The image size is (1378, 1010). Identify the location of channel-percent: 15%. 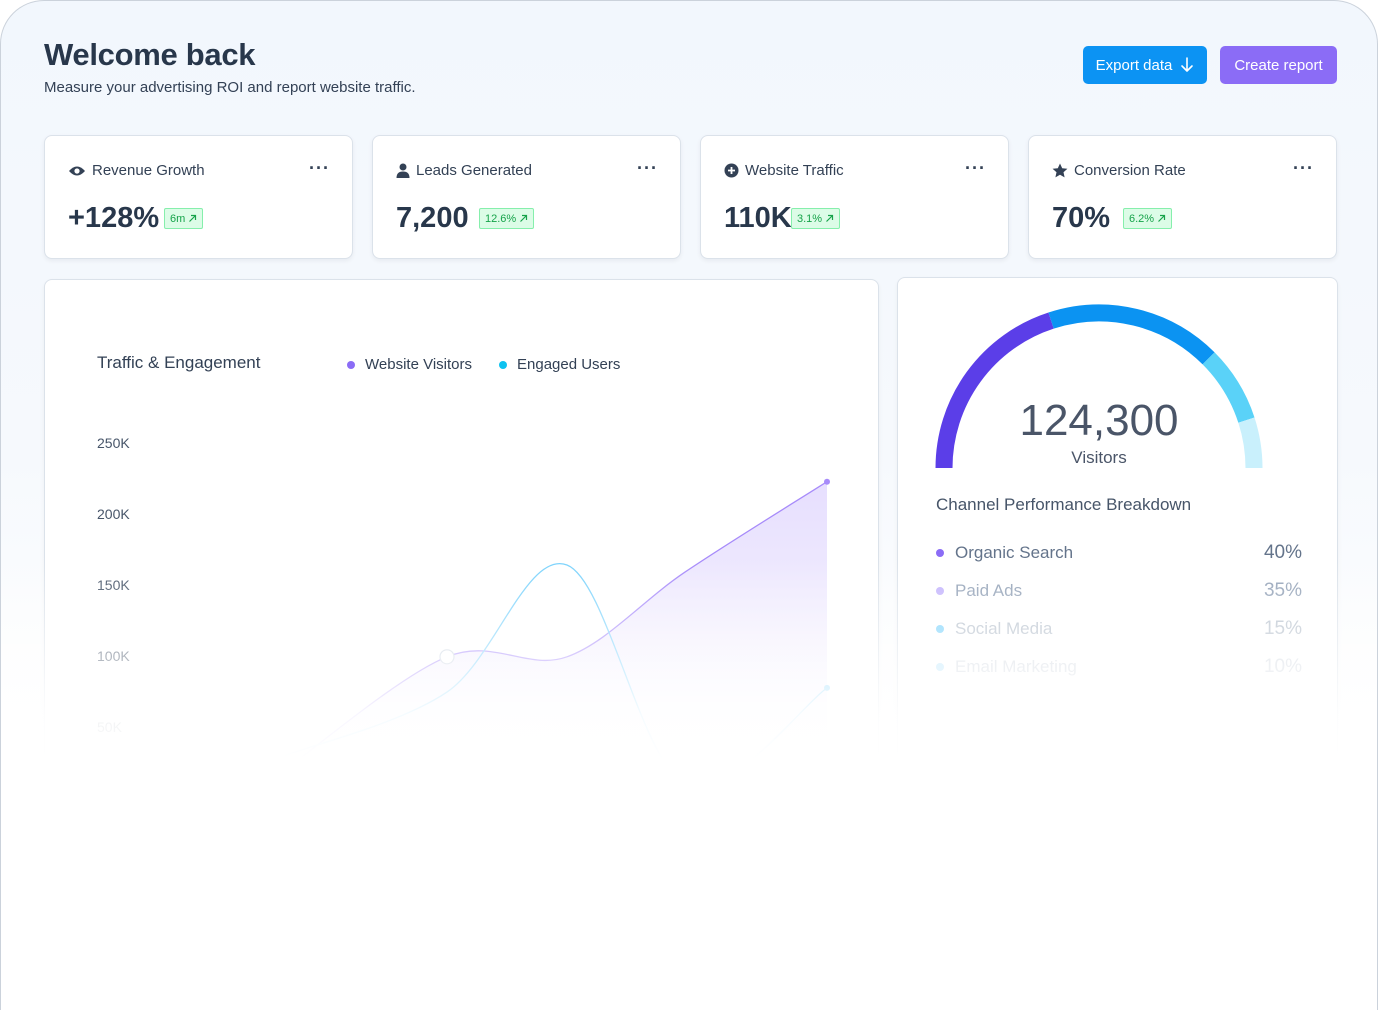
(1282, 628).